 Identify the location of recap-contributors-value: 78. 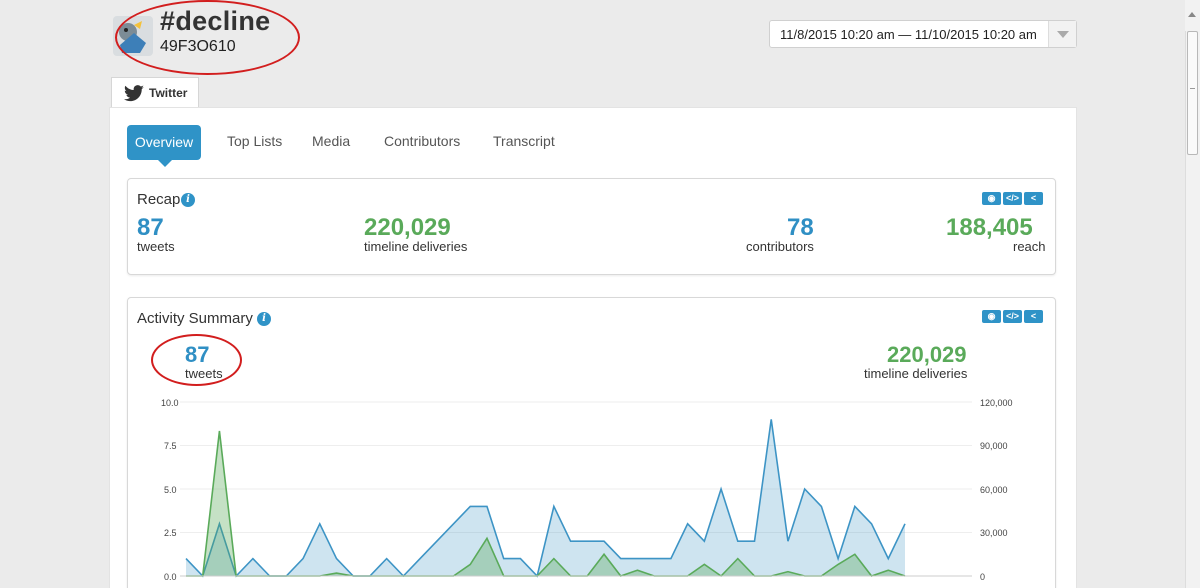
(800, 227).